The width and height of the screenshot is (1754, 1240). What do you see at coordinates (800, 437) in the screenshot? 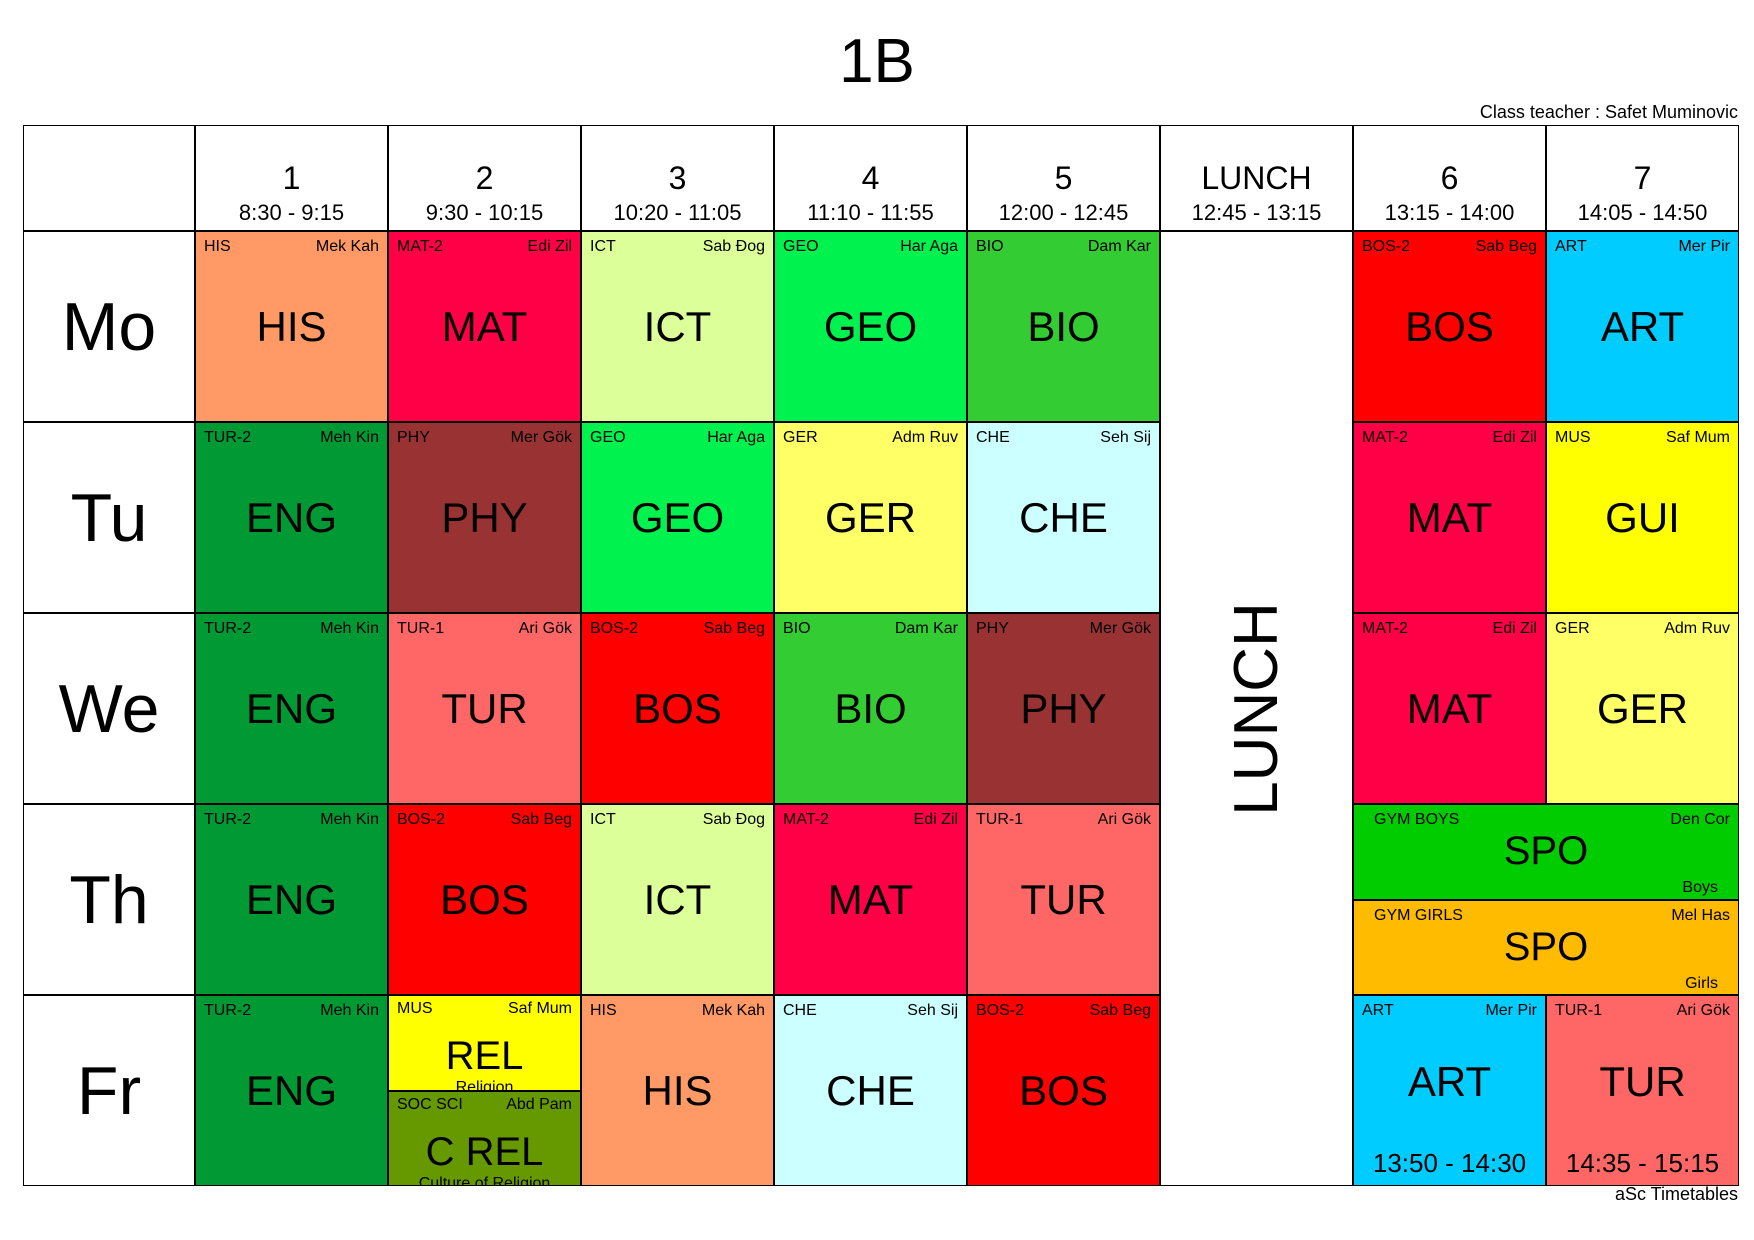
I see `lesson-group: GER` at bounding box center [800, 437].